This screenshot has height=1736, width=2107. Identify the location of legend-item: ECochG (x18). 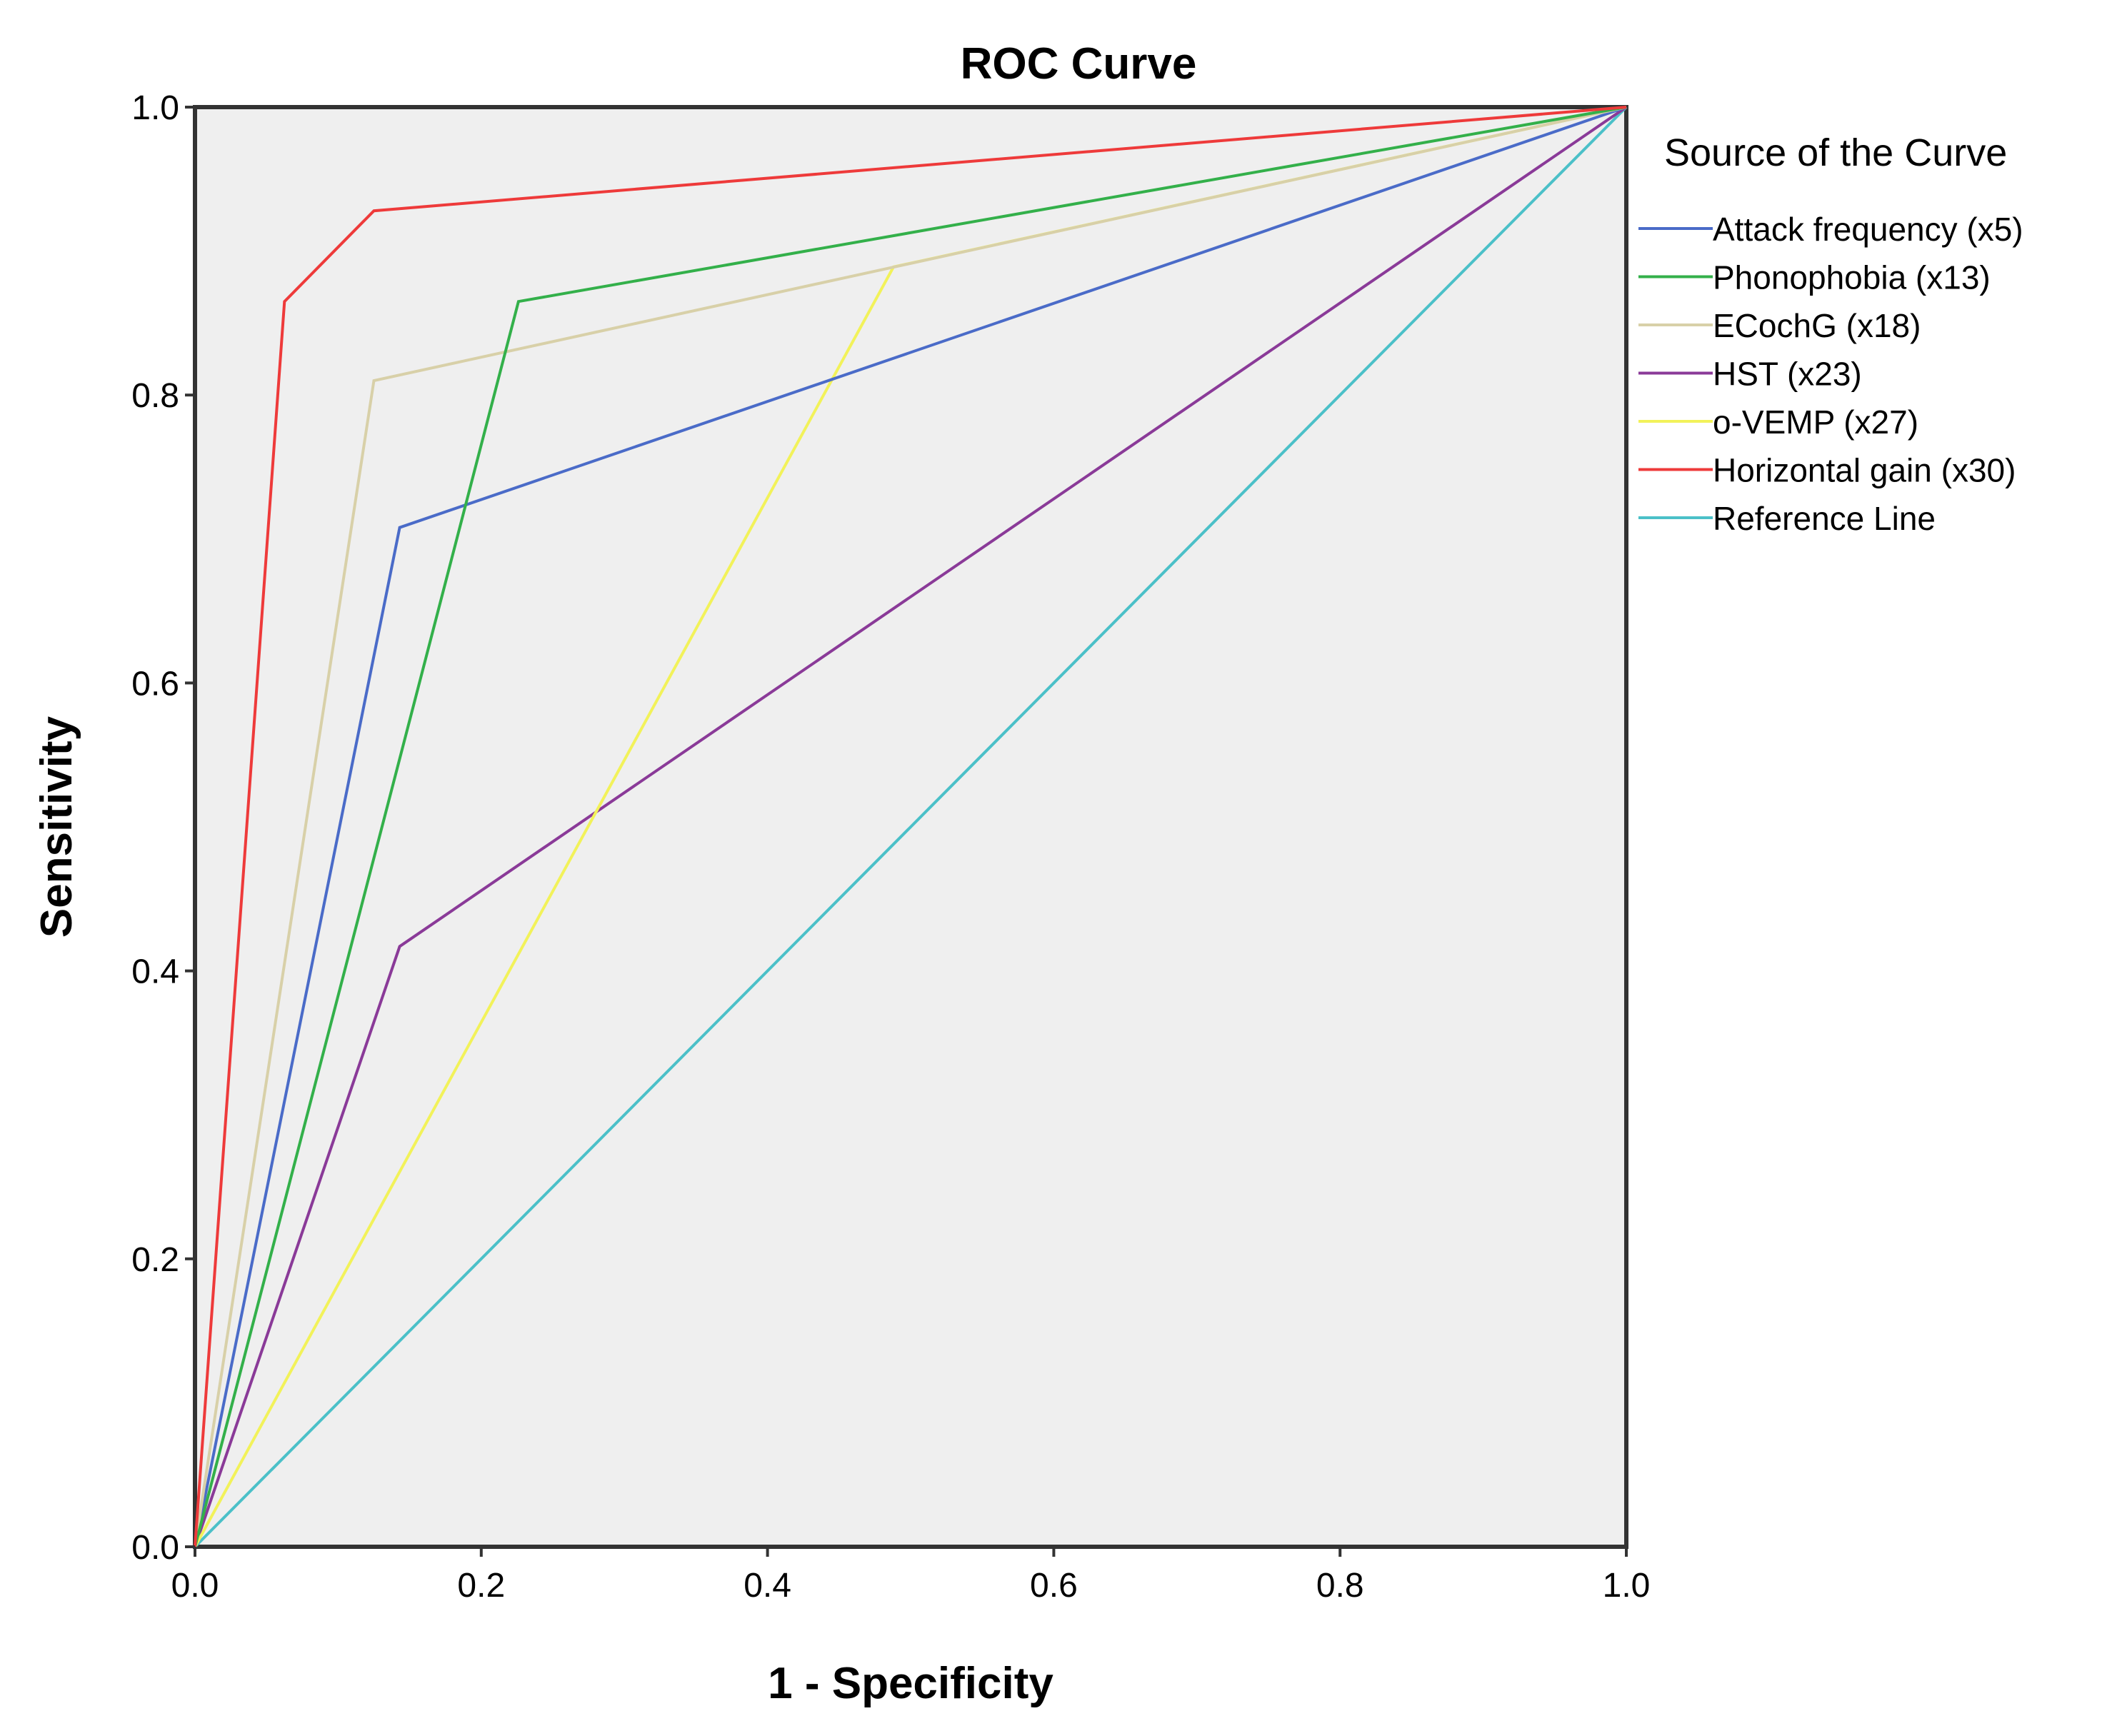
(1779, 325).